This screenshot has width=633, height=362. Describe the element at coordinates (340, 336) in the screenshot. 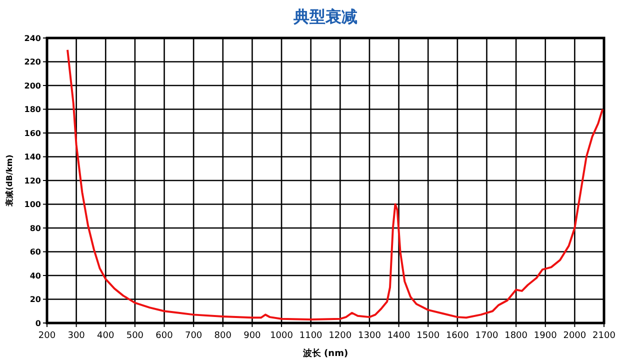

I see `x-tick-label: 1200` at that location.